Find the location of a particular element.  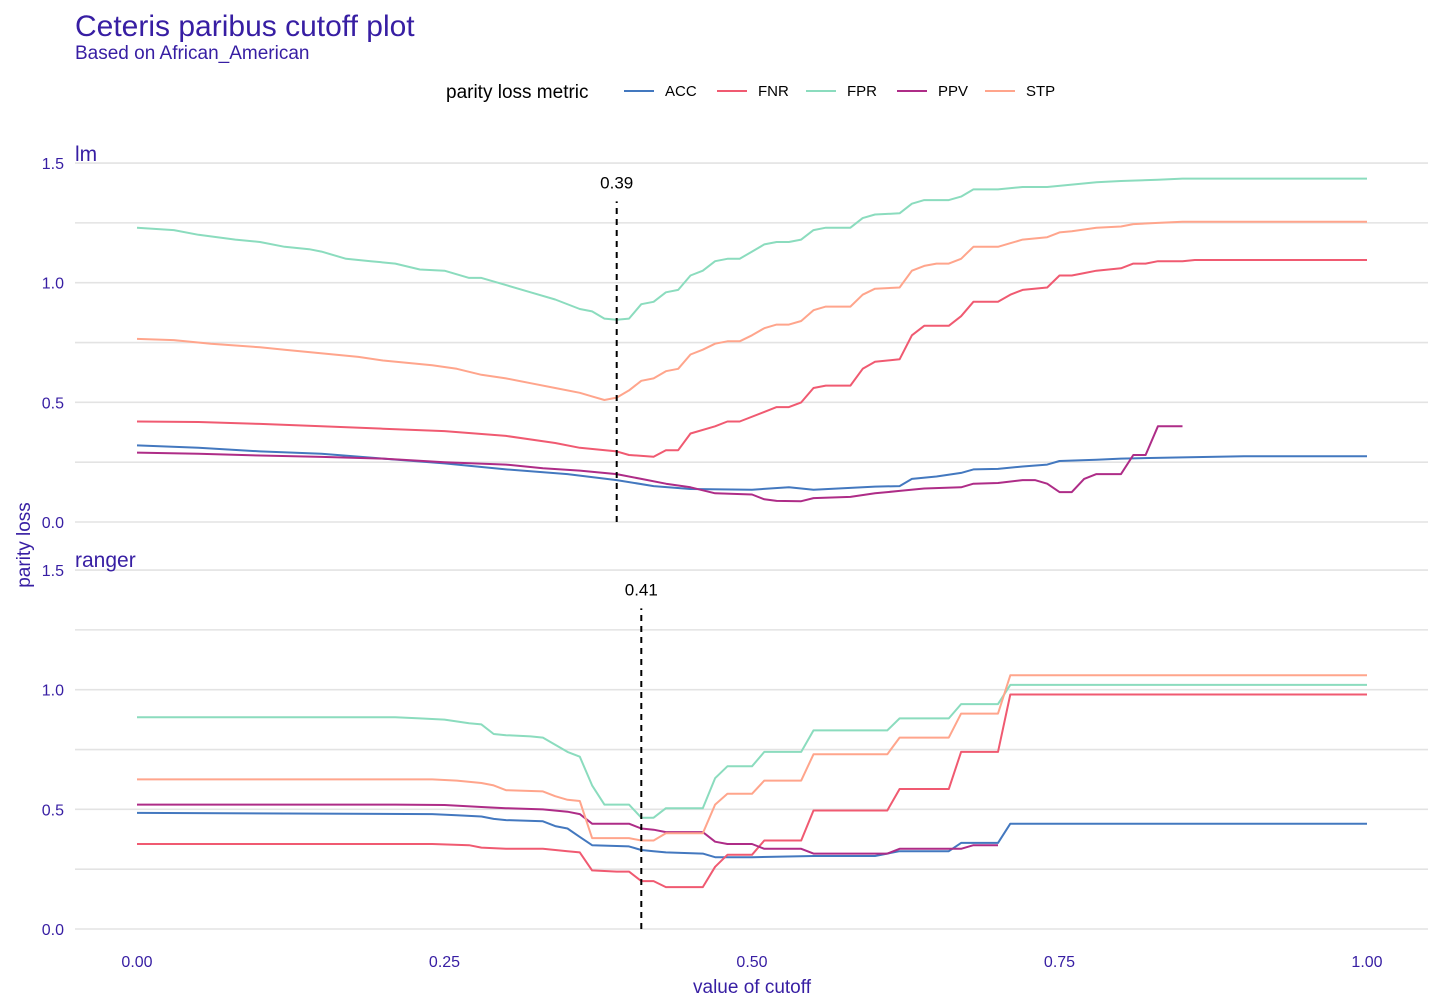

cutoff-label: 0.41 is located at coordinates (641, 589).